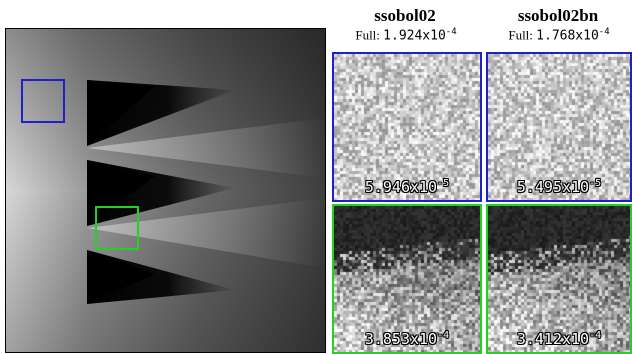  Describe the element at coordinates (407, 339) in the screenshot. I see `crop-error-label: 3.853x10-4` at that location.